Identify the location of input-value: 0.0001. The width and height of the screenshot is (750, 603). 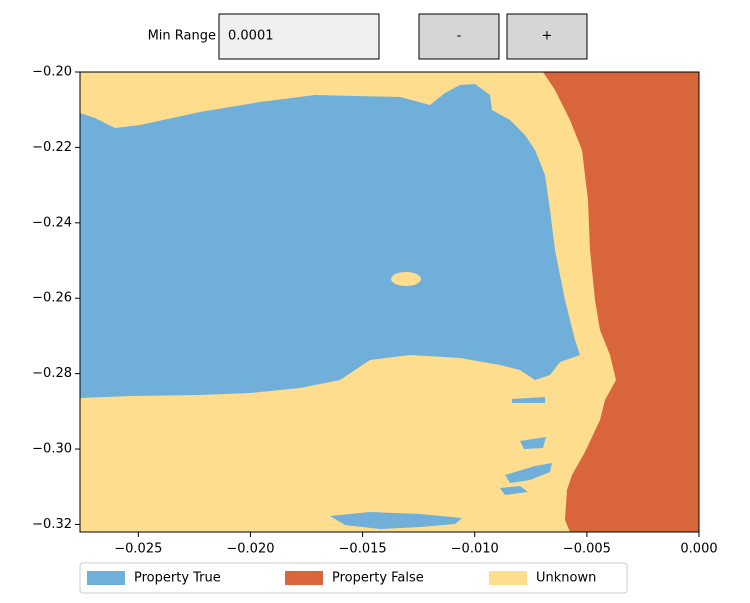
(251, 36).